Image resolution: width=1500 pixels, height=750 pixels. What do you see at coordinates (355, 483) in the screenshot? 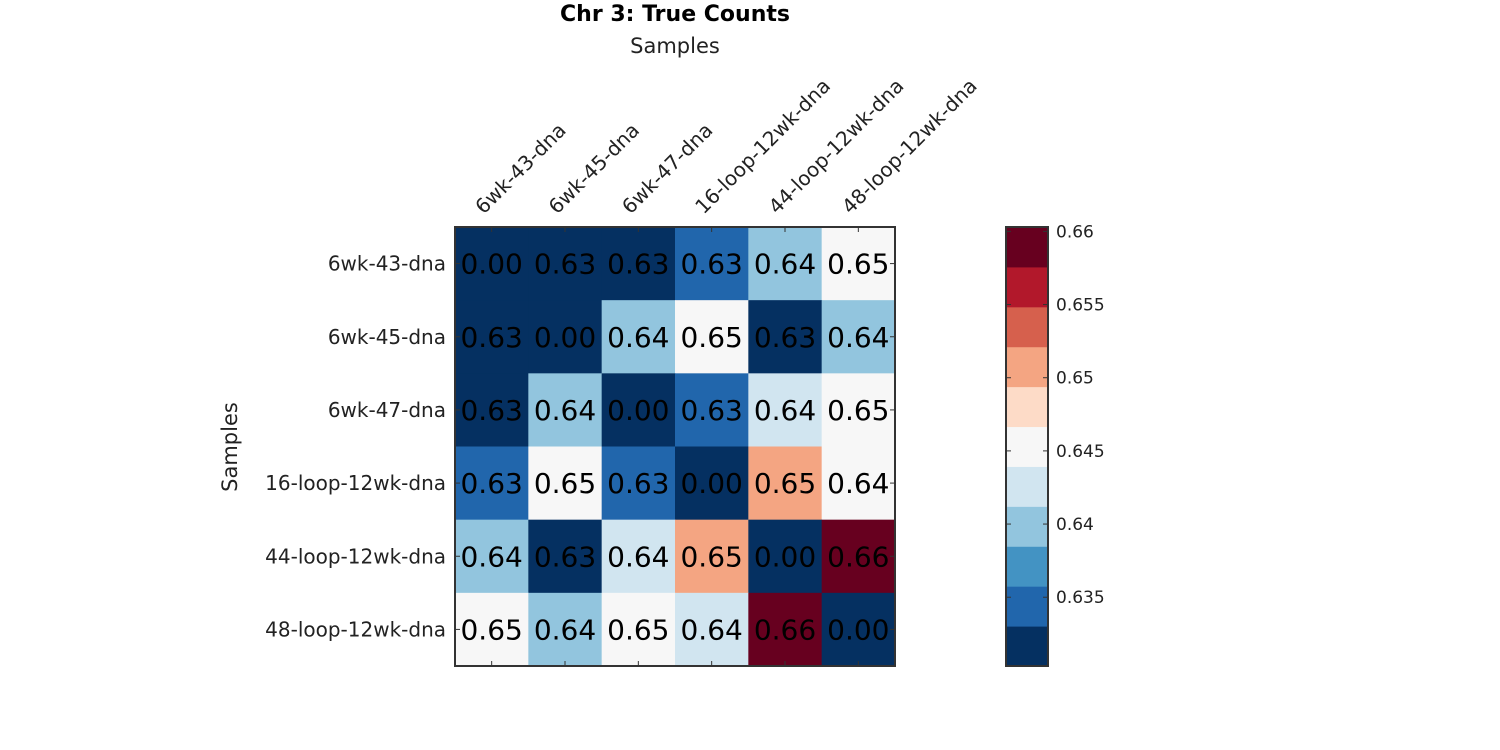
I see `y-tick-label: 16-loop-12wk-dna` at bounding box center [355, 483].